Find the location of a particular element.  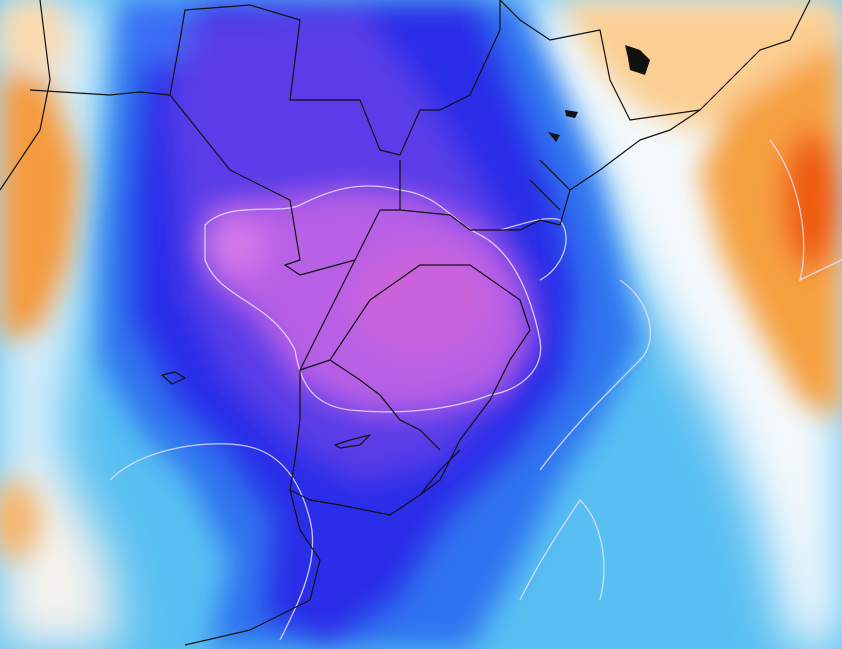

estuary is located at coordinates (440, 472).